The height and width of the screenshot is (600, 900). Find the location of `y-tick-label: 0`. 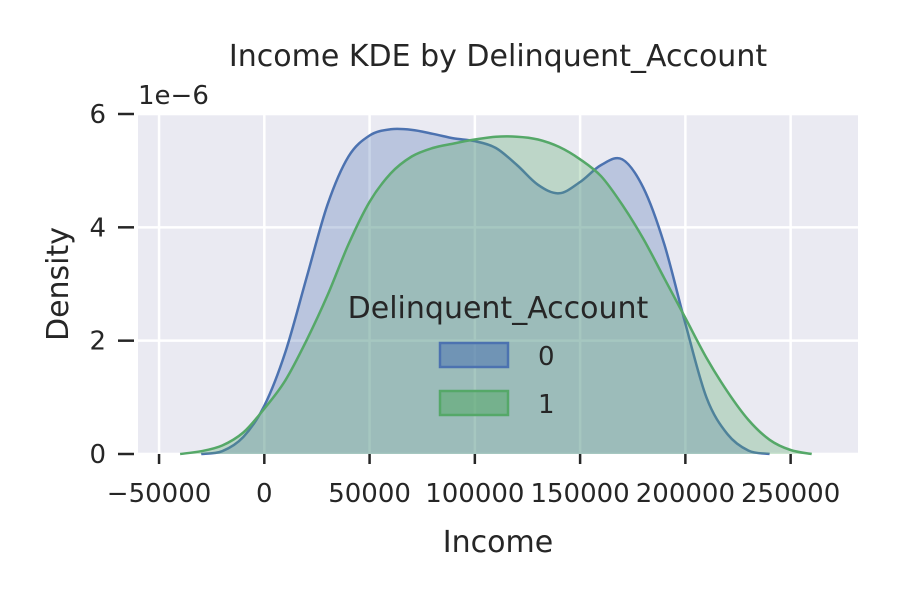

y-tick-label: 0 is located at coordinates (97, 455).